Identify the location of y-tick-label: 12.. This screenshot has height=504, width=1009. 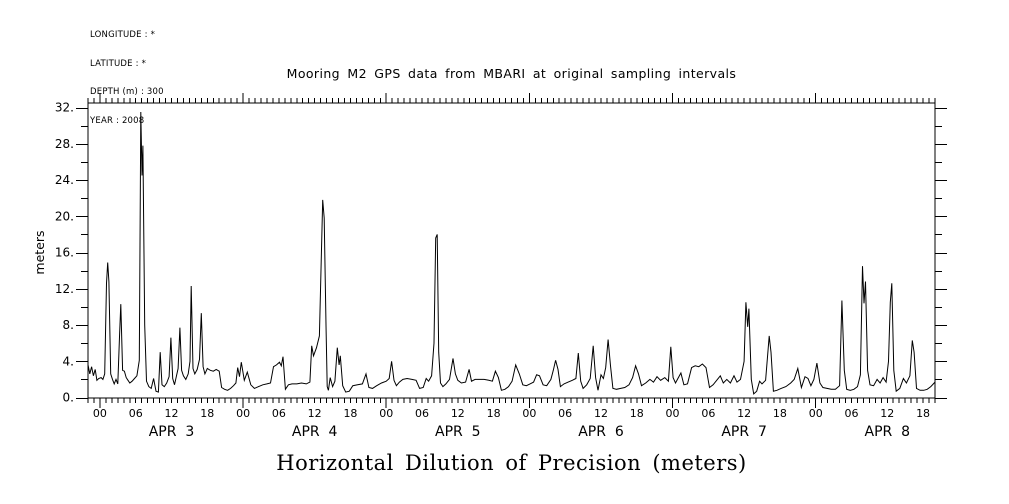
(64, 289).